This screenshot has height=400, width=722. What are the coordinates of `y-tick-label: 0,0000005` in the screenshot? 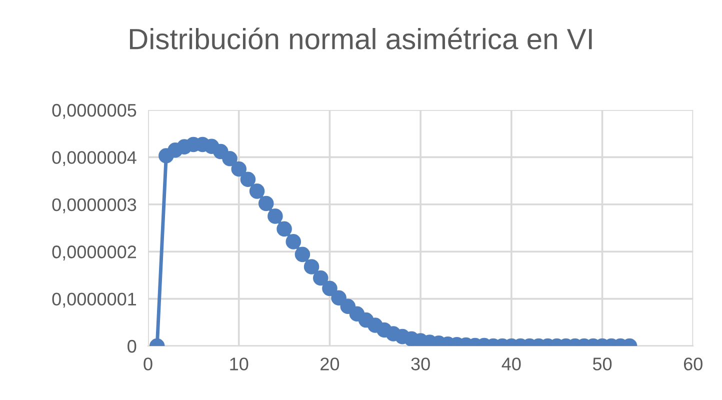 It's located at (94, 111).